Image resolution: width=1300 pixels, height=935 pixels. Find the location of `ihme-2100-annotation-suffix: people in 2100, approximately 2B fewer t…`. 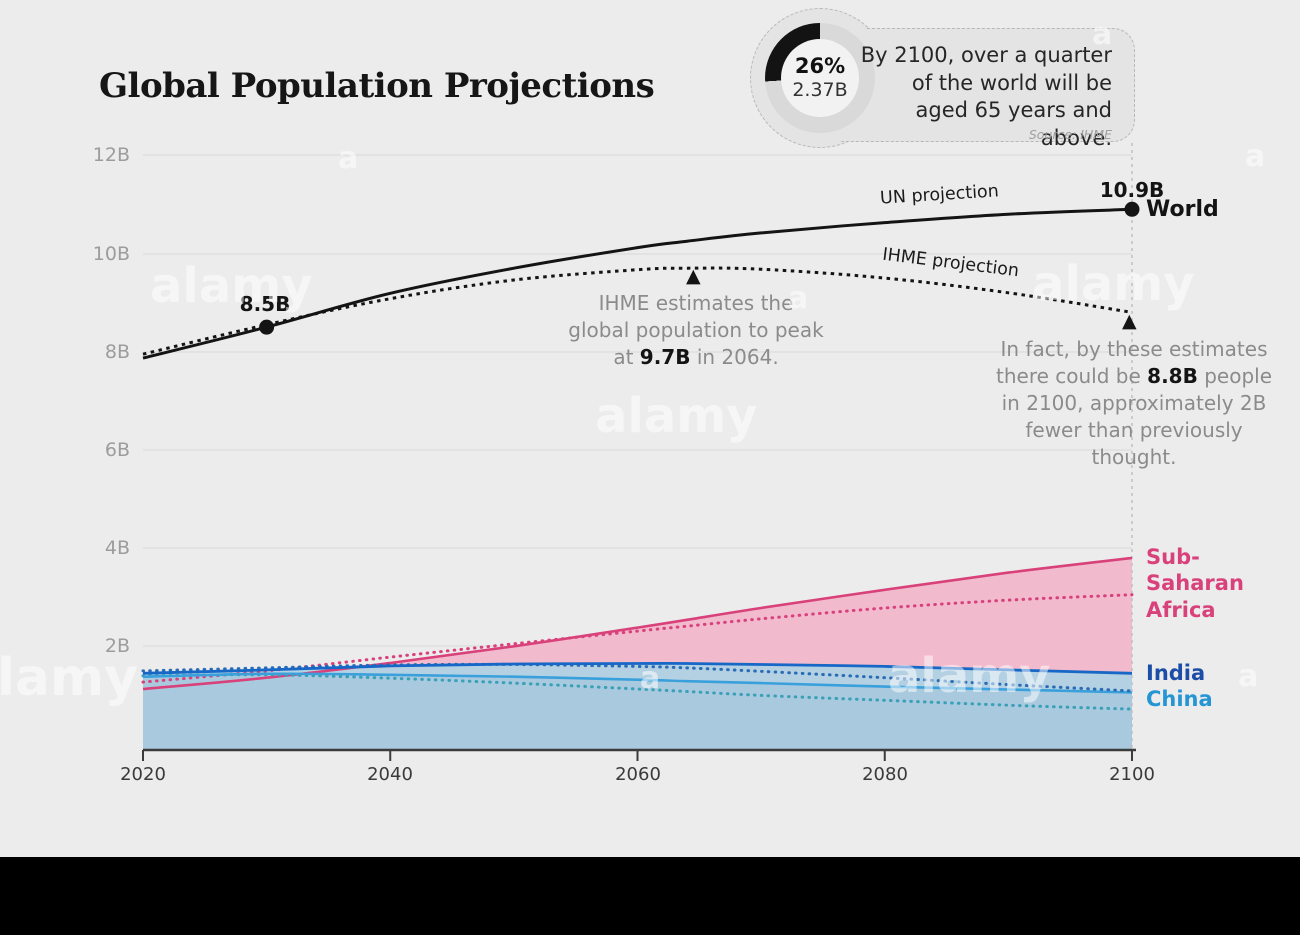

ihme-2100-annotation-suffix: people in 2100, approximately 2B fewer t… is located at coordinates (1136, 416).